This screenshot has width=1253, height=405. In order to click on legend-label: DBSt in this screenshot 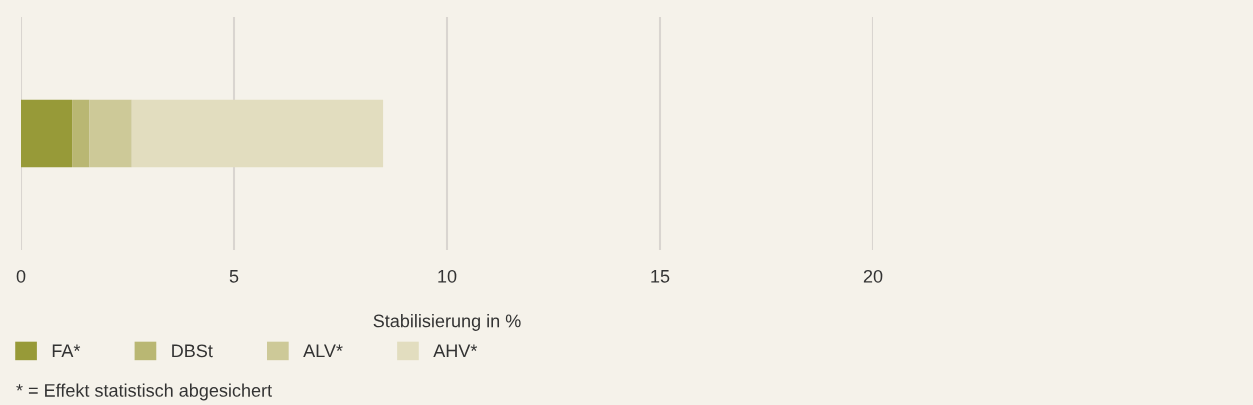, I will do `click(192, 351)`.